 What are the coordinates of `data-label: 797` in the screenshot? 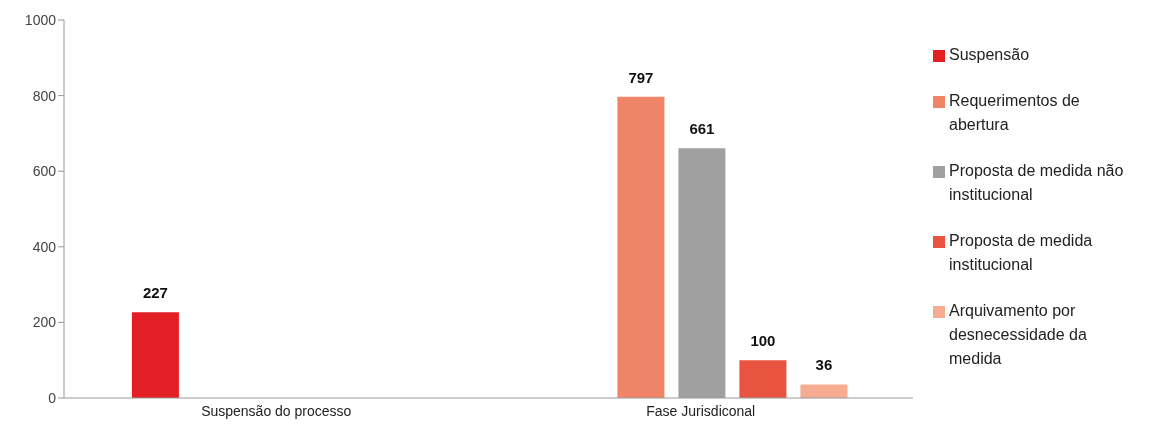 It's located at (641, 77).